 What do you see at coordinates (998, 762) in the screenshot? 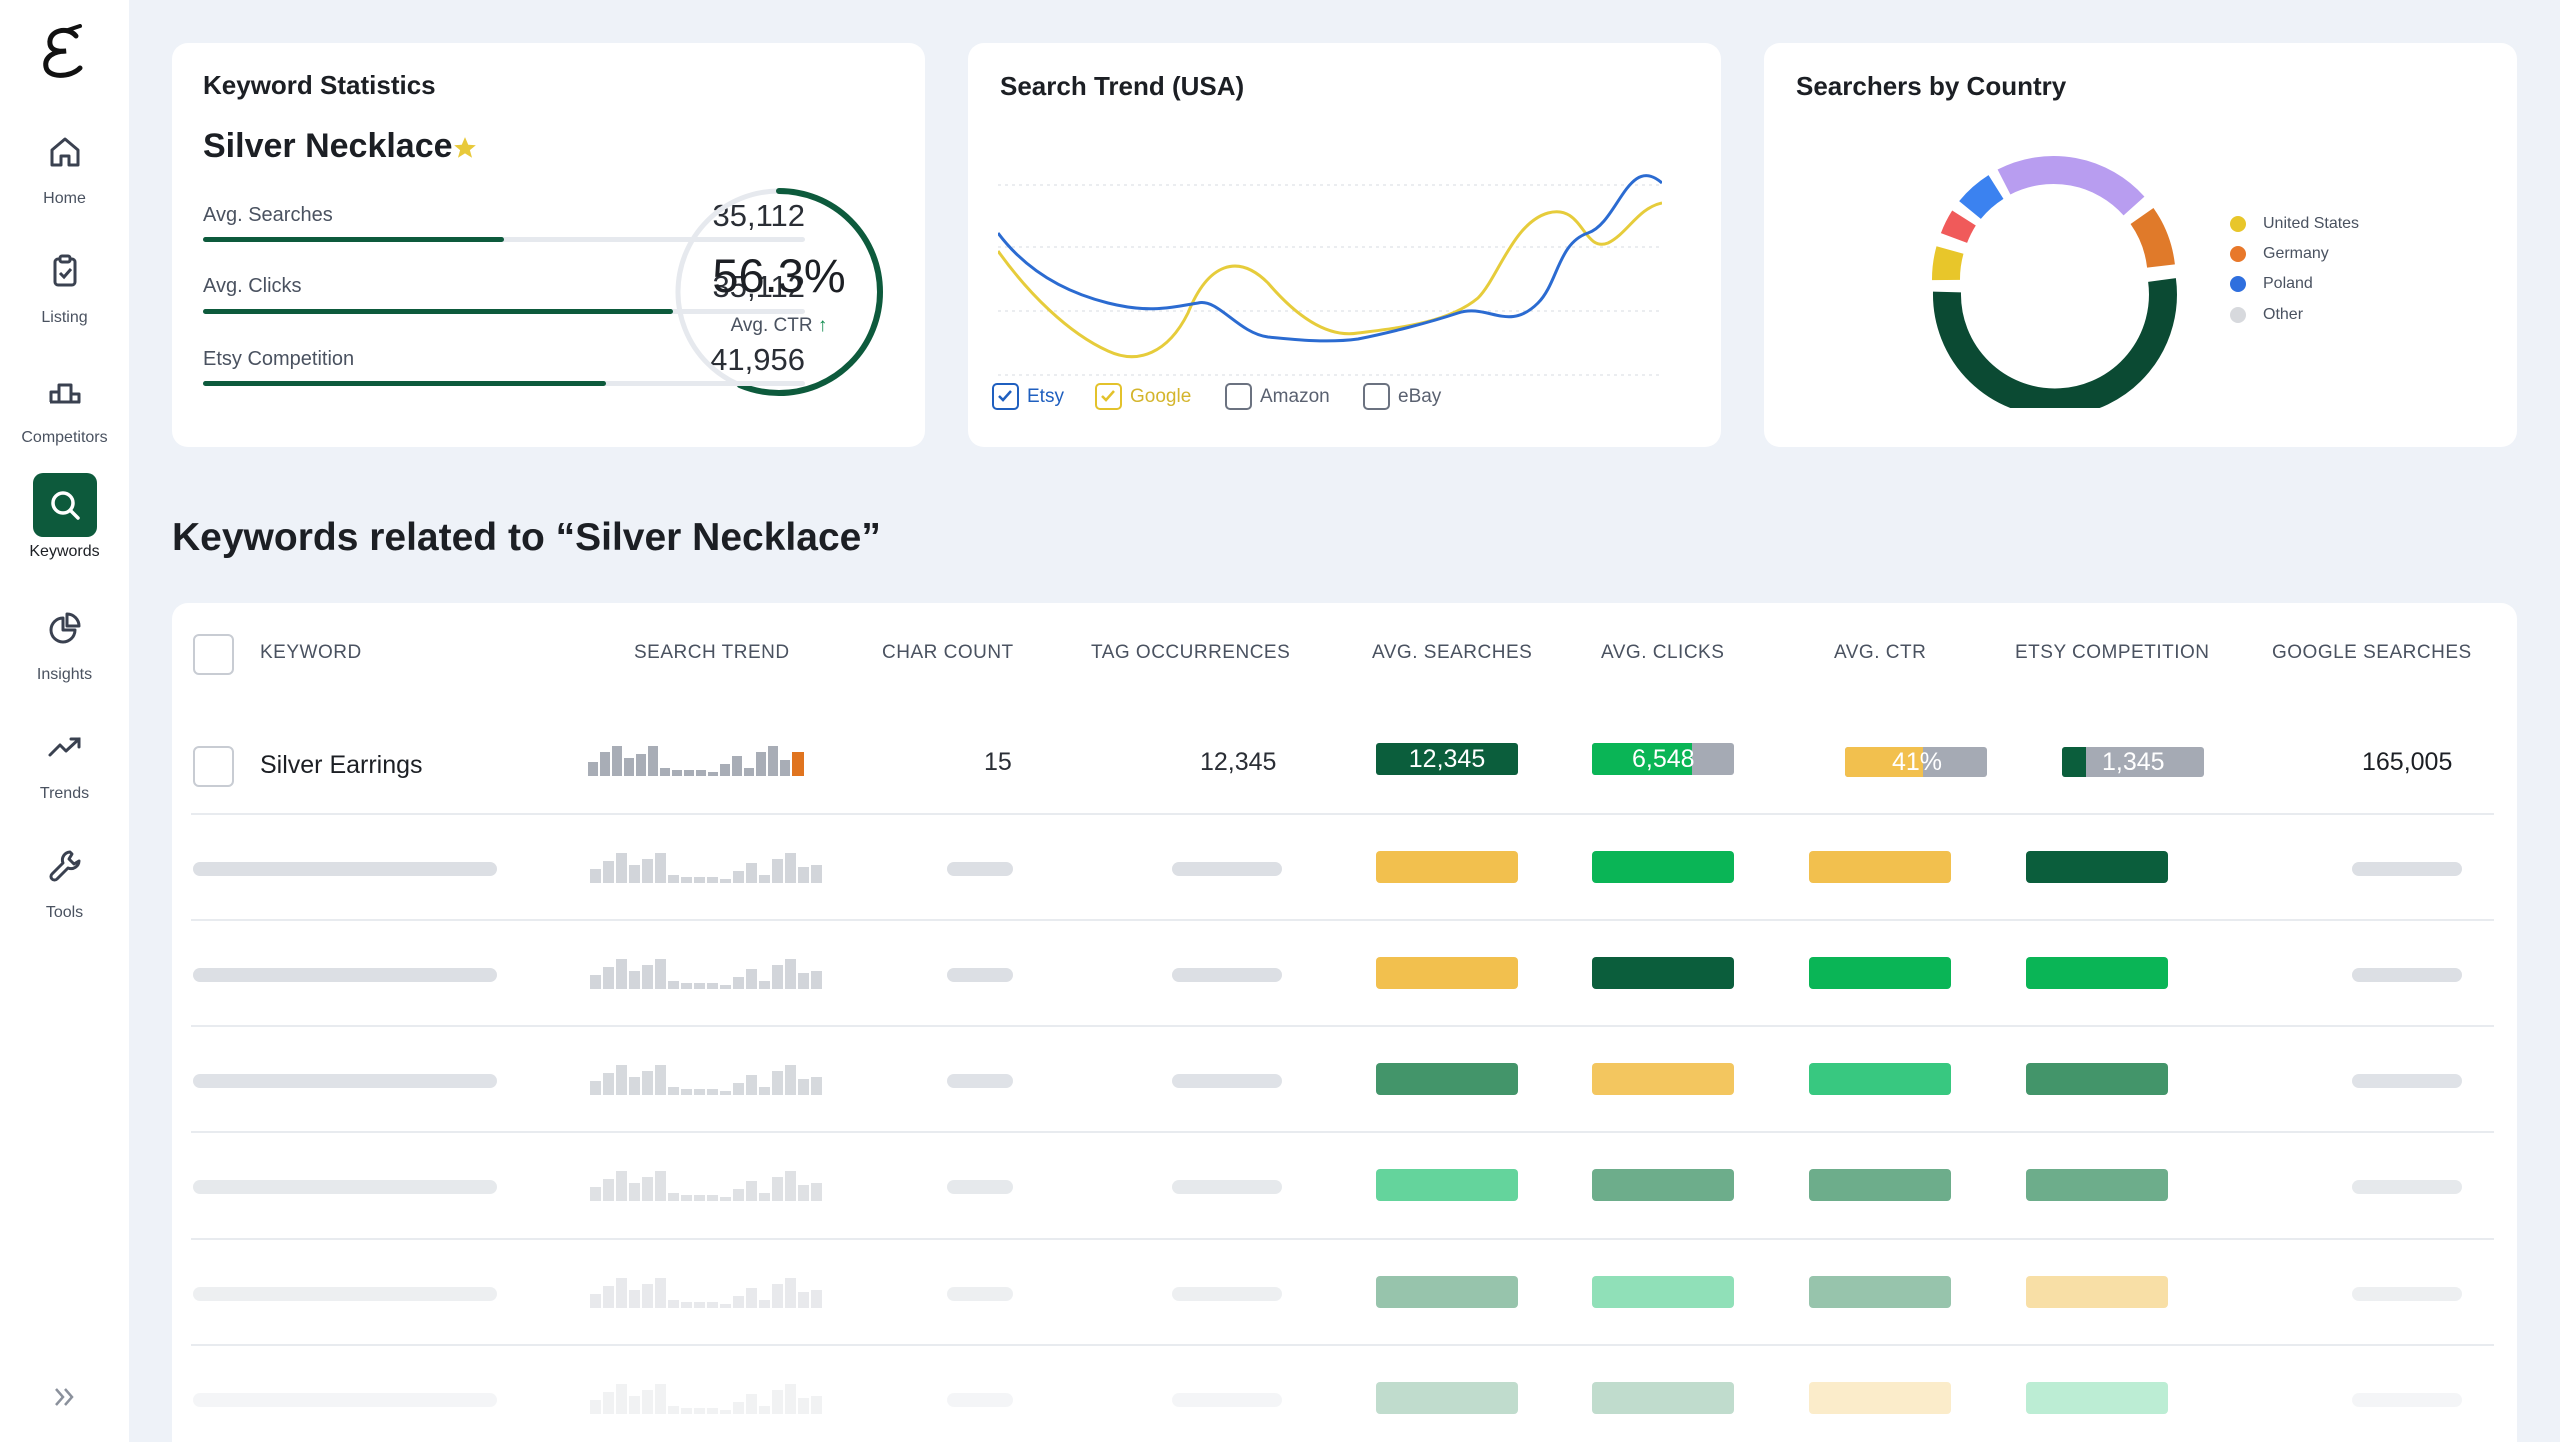
I see `row-char-count: 15` at bounding box center [998, 762].